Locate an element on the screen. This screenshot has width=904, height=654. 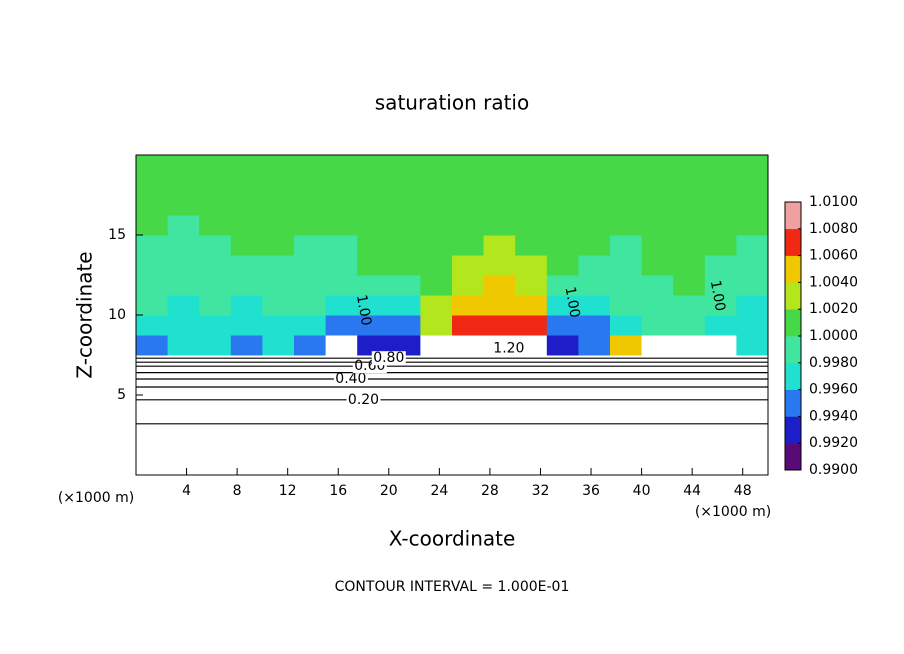
x-tick-label: 32 is located at coordinates (541, 491).